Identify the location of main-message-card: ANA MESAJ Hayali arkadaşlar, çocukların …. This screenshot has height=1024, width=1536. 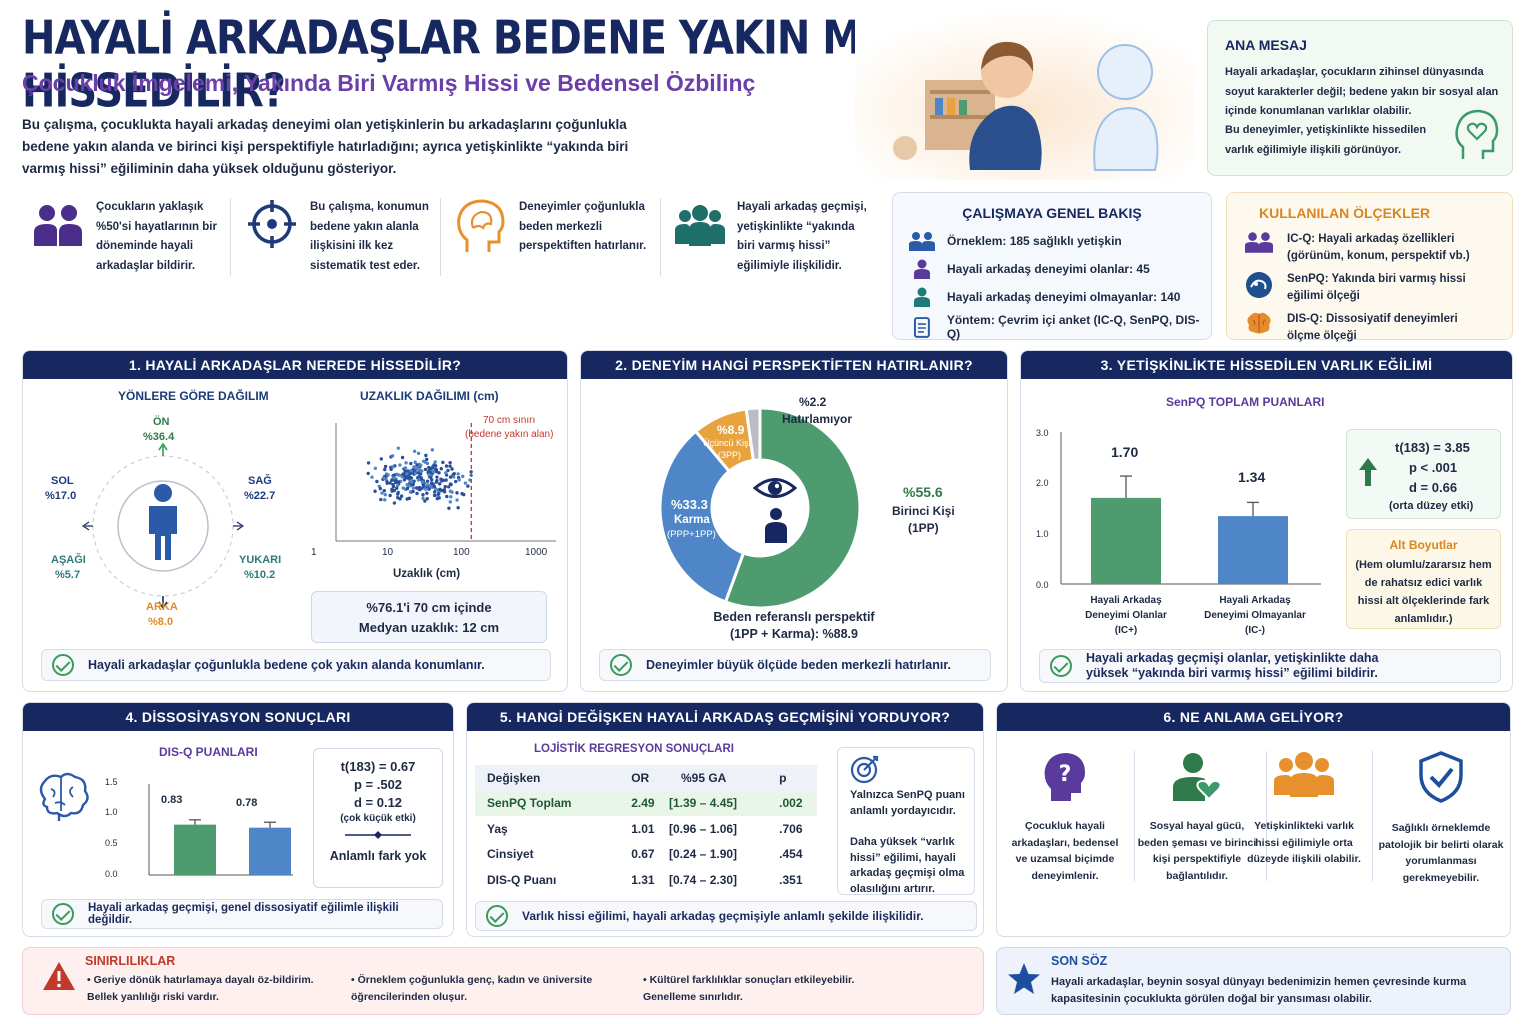
(1360, 98).